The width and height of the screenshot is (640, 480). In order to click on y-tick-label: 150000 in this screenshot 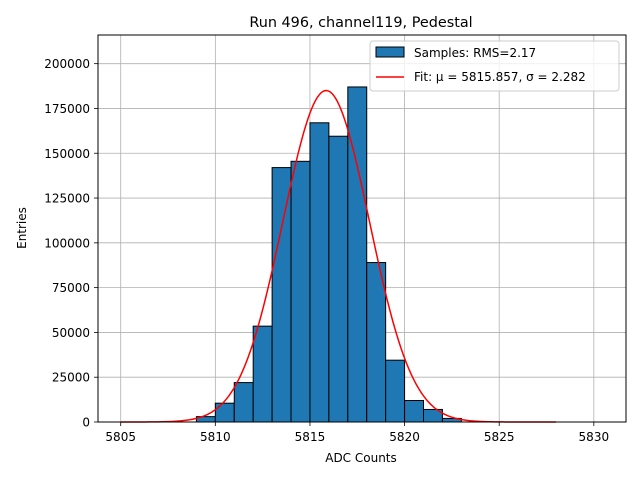, I will do `click(67, 154)`.